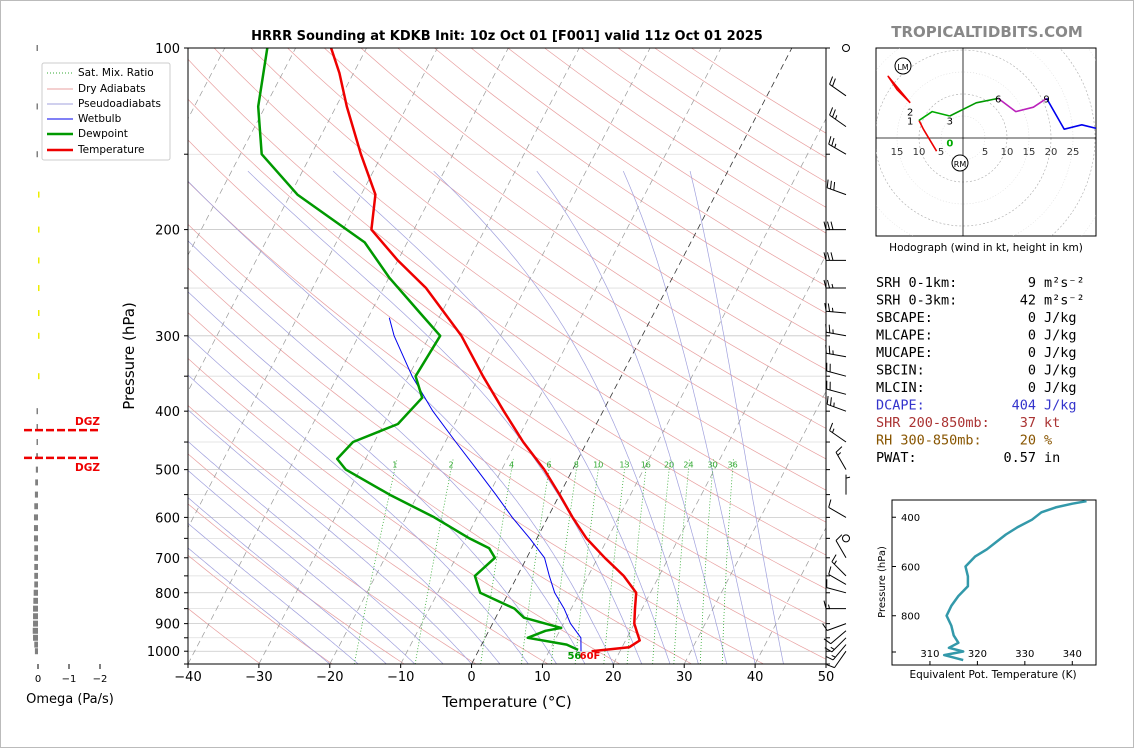  Describe the element at coordinates (836, 356) in the screenshot. I see `wind-barb-column` at that location.